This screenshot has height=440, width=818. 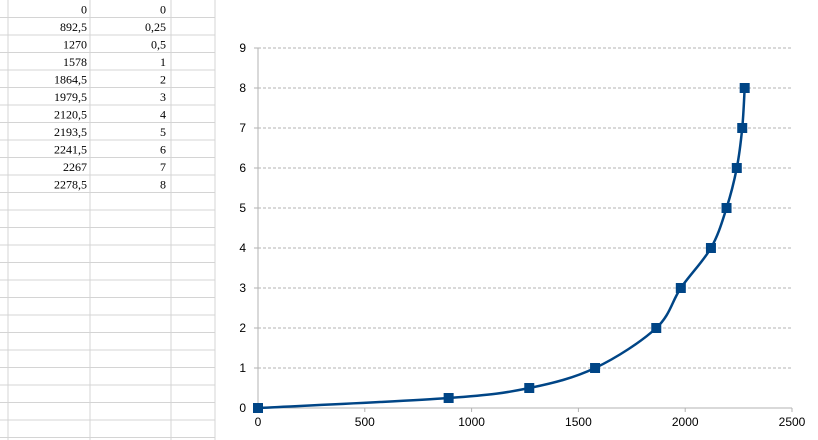 What do you see at coordinates (75, 62) in the screenshot?
I see `sheet-cell-r3-c0: 1578` at bounding box center [75, 62].